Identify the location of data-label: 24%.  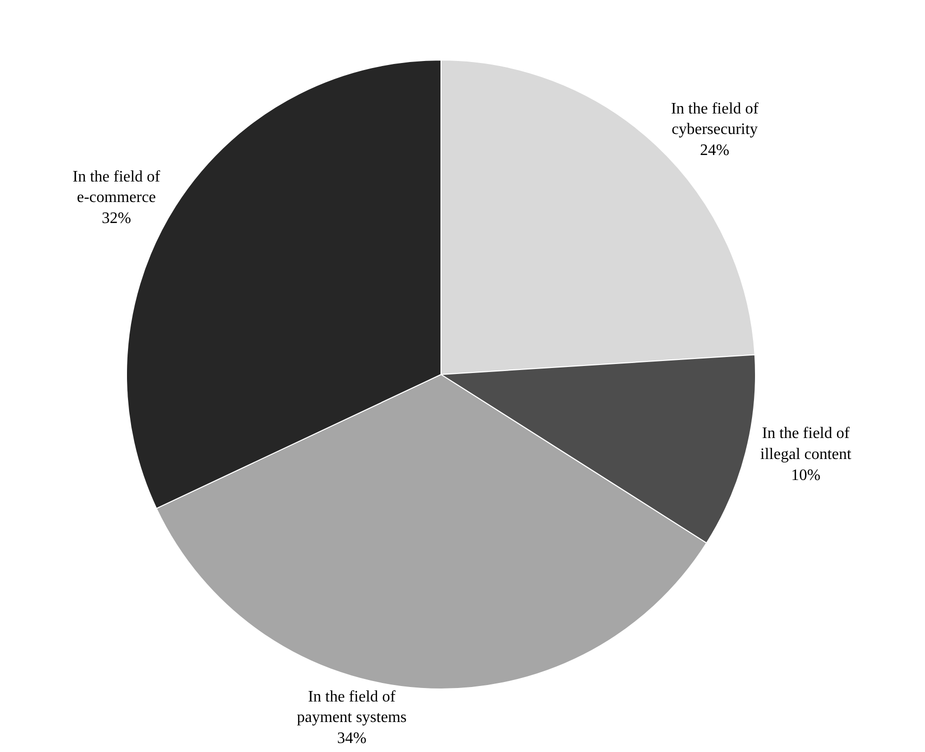
(715, 150).